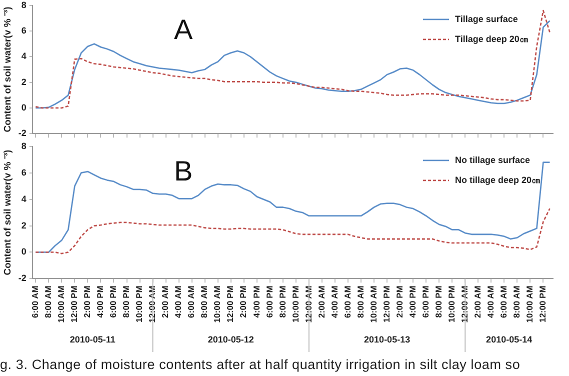 The image size is (569, 376). Describe the element at coordinates (184, 29) in the screenshot. I see `annotation: A` at that location.